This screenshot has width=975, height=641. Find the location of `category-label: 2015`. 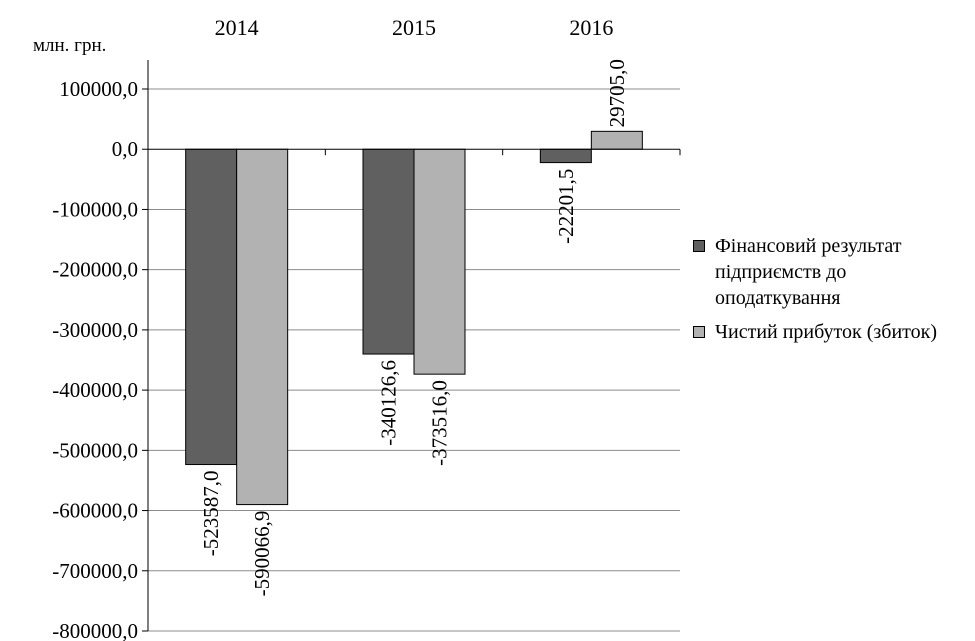

category-label: 2015 is located at coordinates (414, 27).